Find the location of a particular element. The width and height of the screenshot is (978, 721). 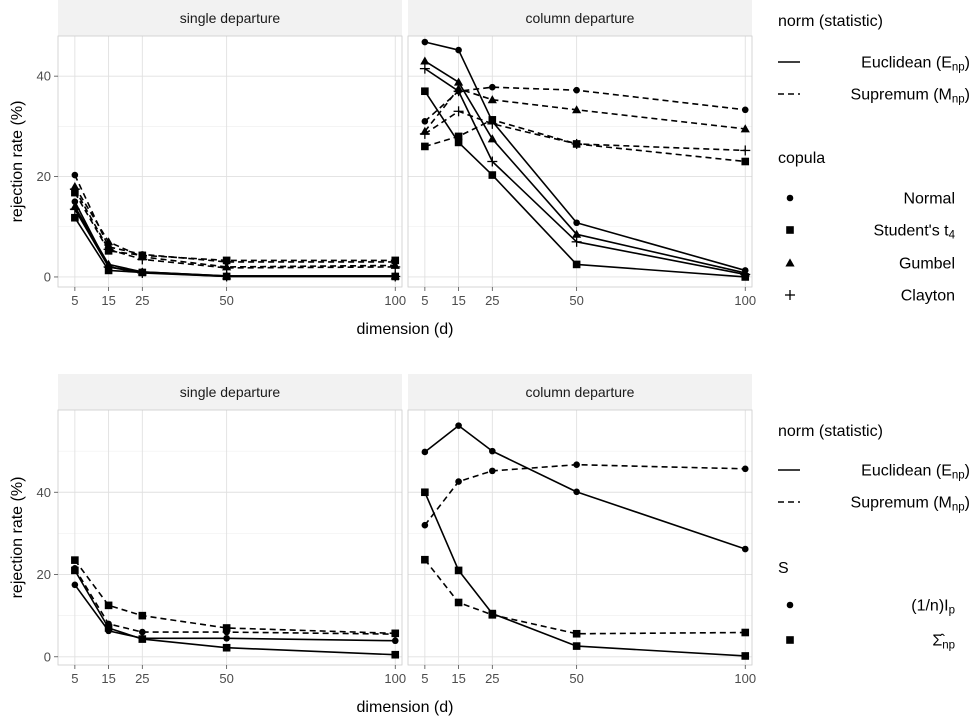

legend-label-sigma-subscript: np is located at coordinates (948, 646).